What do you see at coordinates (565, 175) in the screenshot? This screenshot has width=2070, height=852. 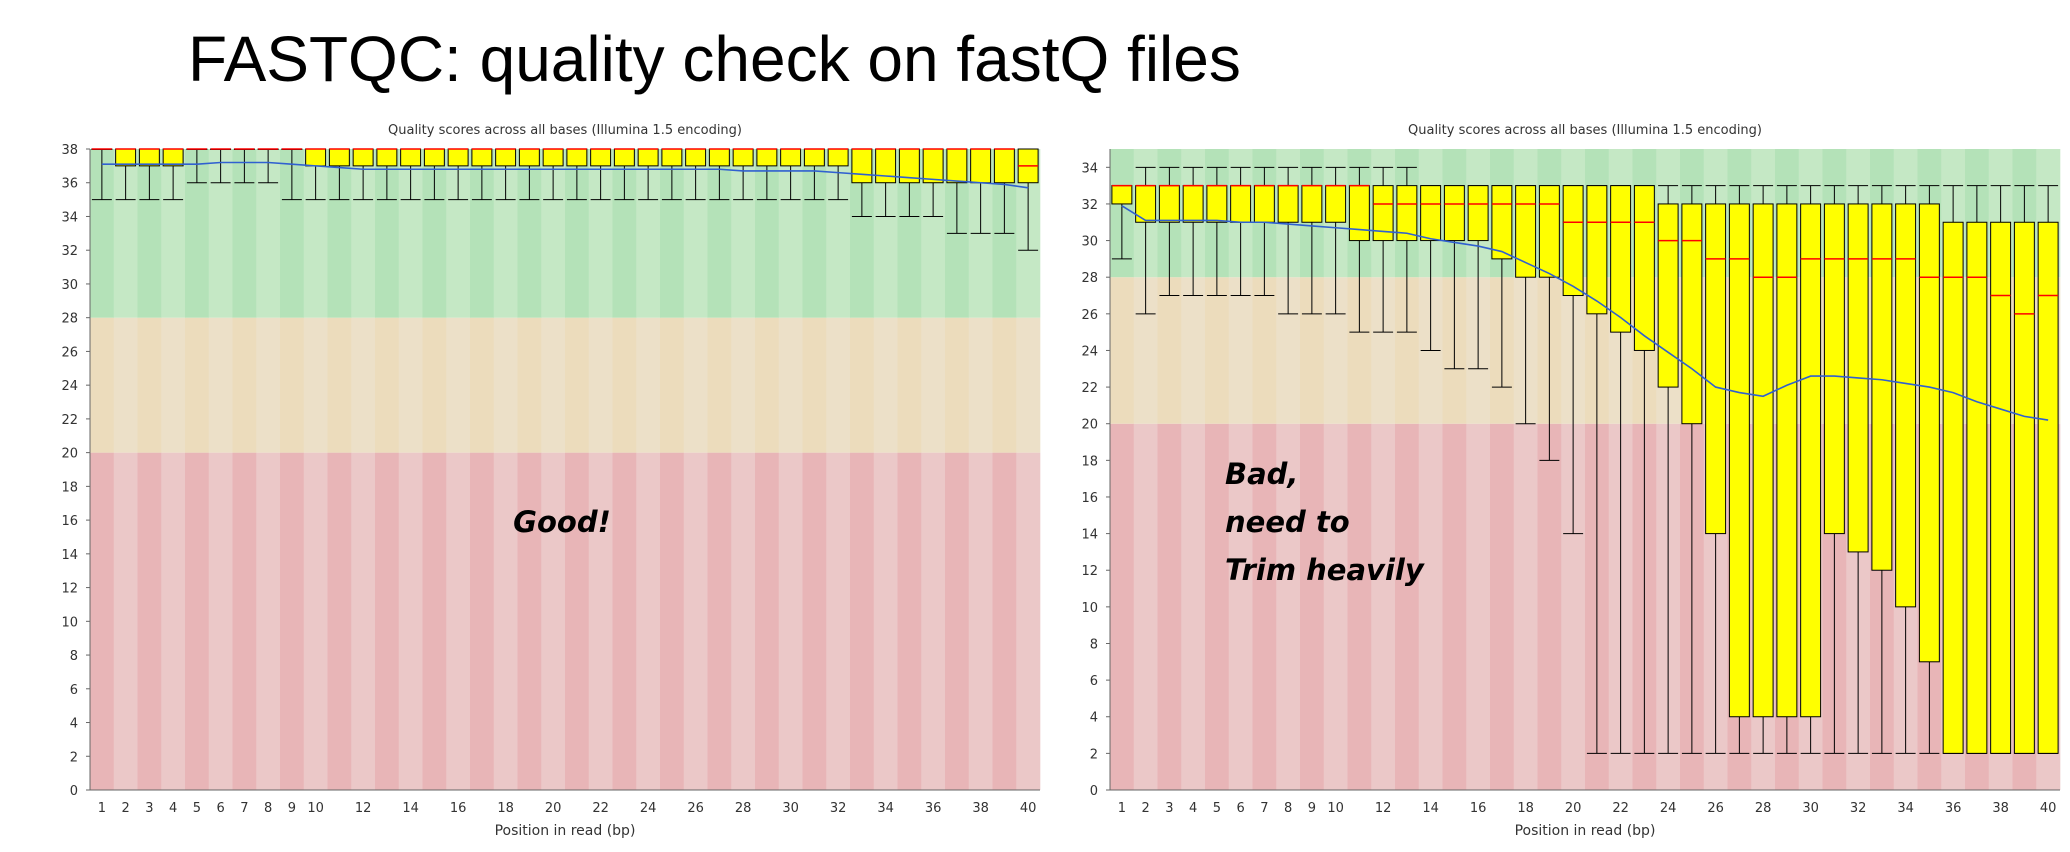 I see `mean-quality-line` at bounding box center [565, 175].